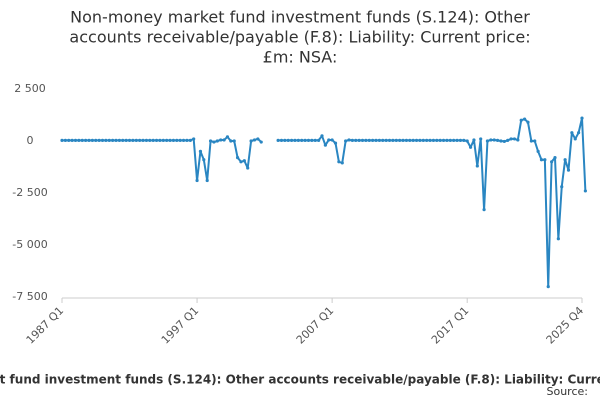  Describe the element at coordinates (180, 325) in the screenshot. I see `x-tick-label: 1997 Q1` at that location.